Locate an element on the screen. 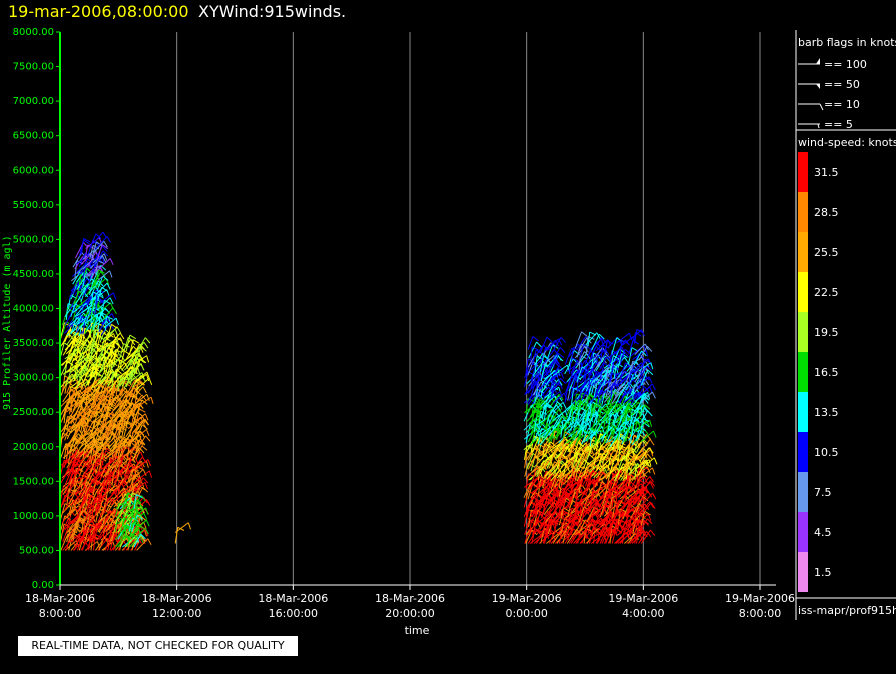 This screenshot has height=674, width=896. speed-label: 28.5 is located at coordinates (826, 212).